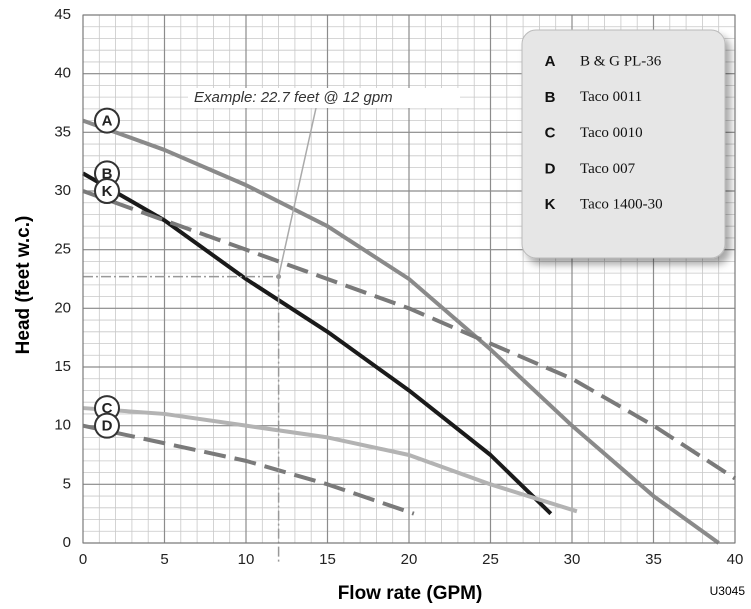 Image resolution: width=751 pixels, height=609 pixels. I want to click on x-tick-label: 10, so click(246, 559).